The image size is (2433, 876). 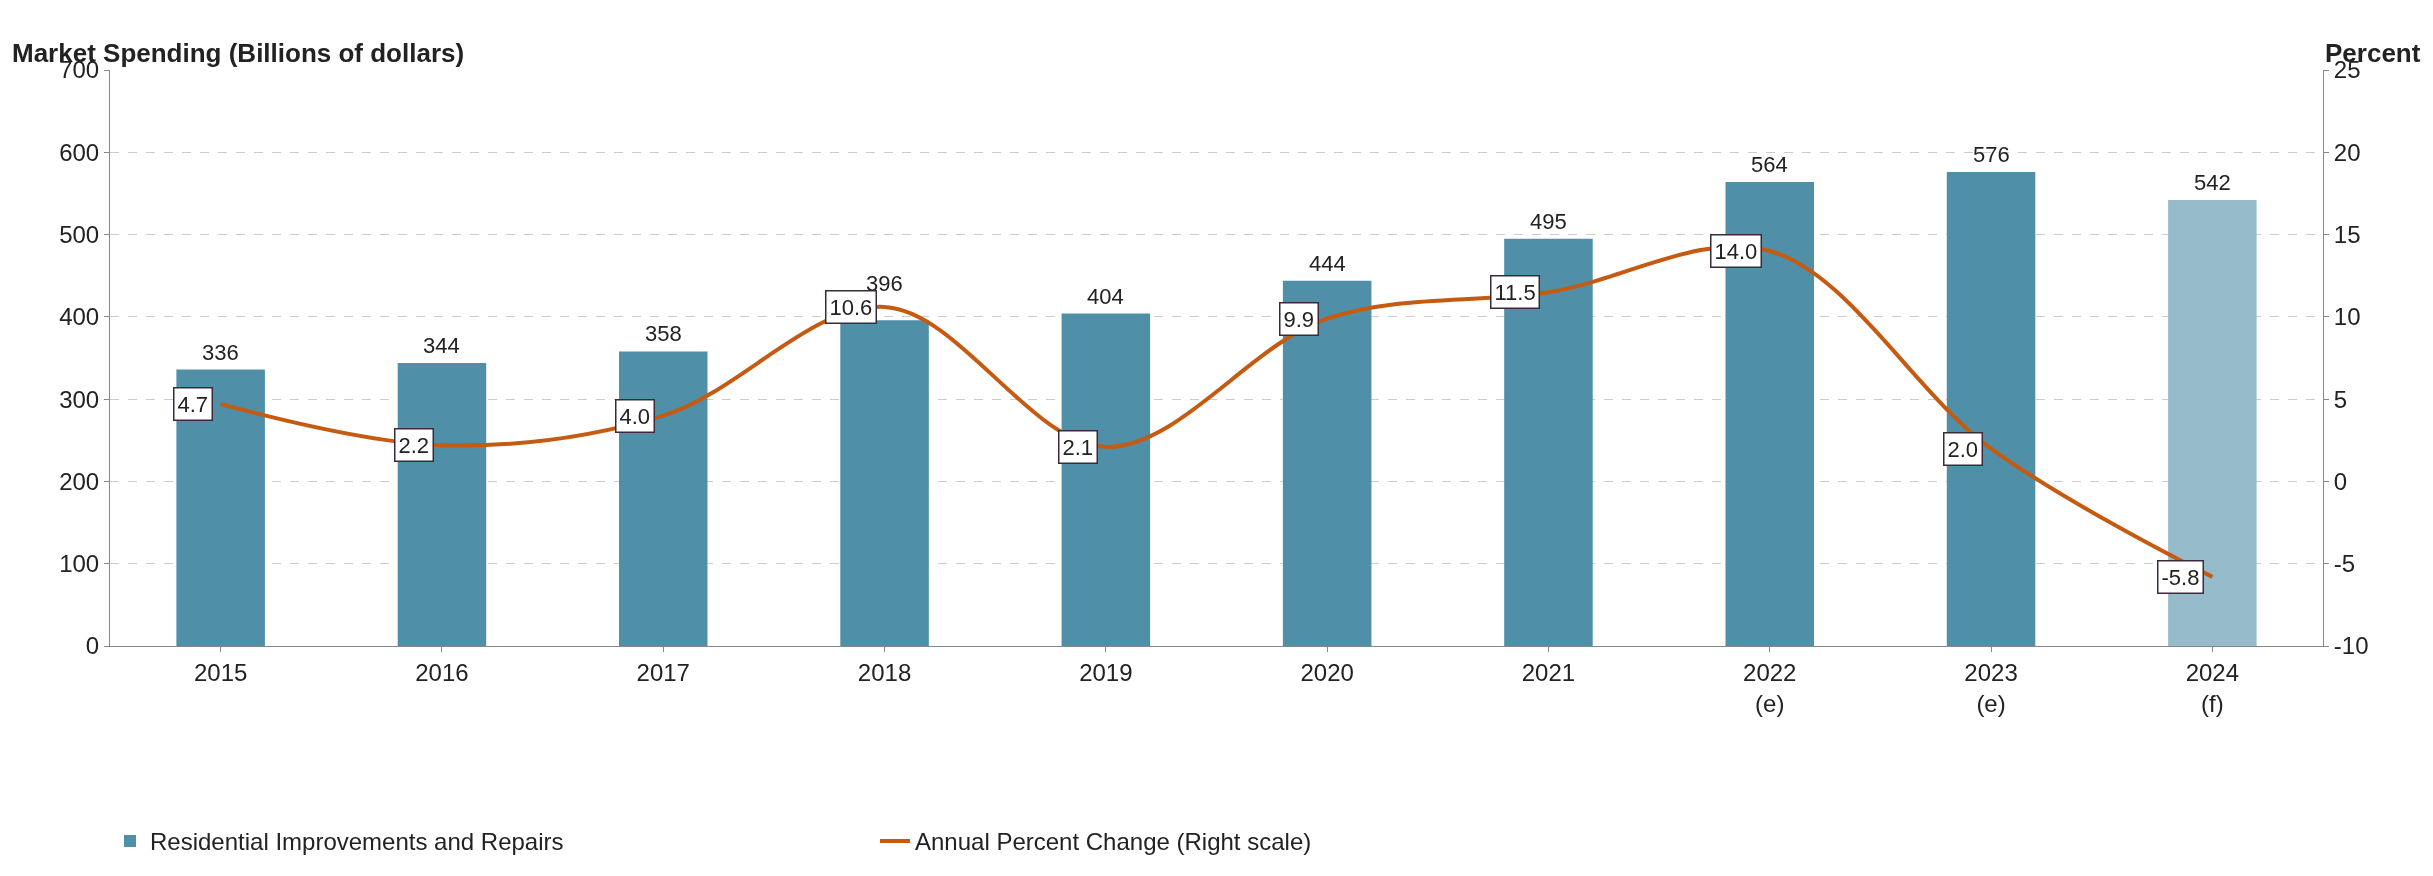 I want to click on y2-tick-label: -10, so click(x=2351, y=646).